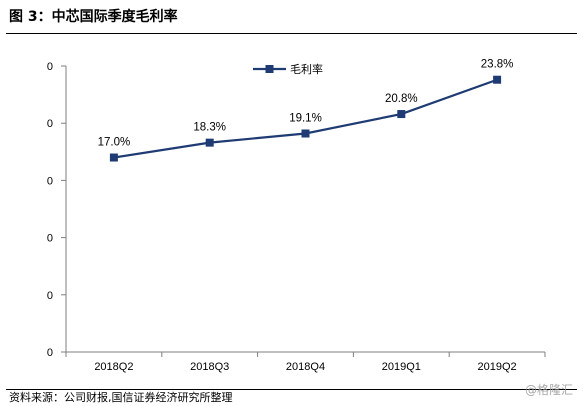  Describe the element at coordinates (288, 69) in the screenshot. I see `legend: 毛利率` at that location.